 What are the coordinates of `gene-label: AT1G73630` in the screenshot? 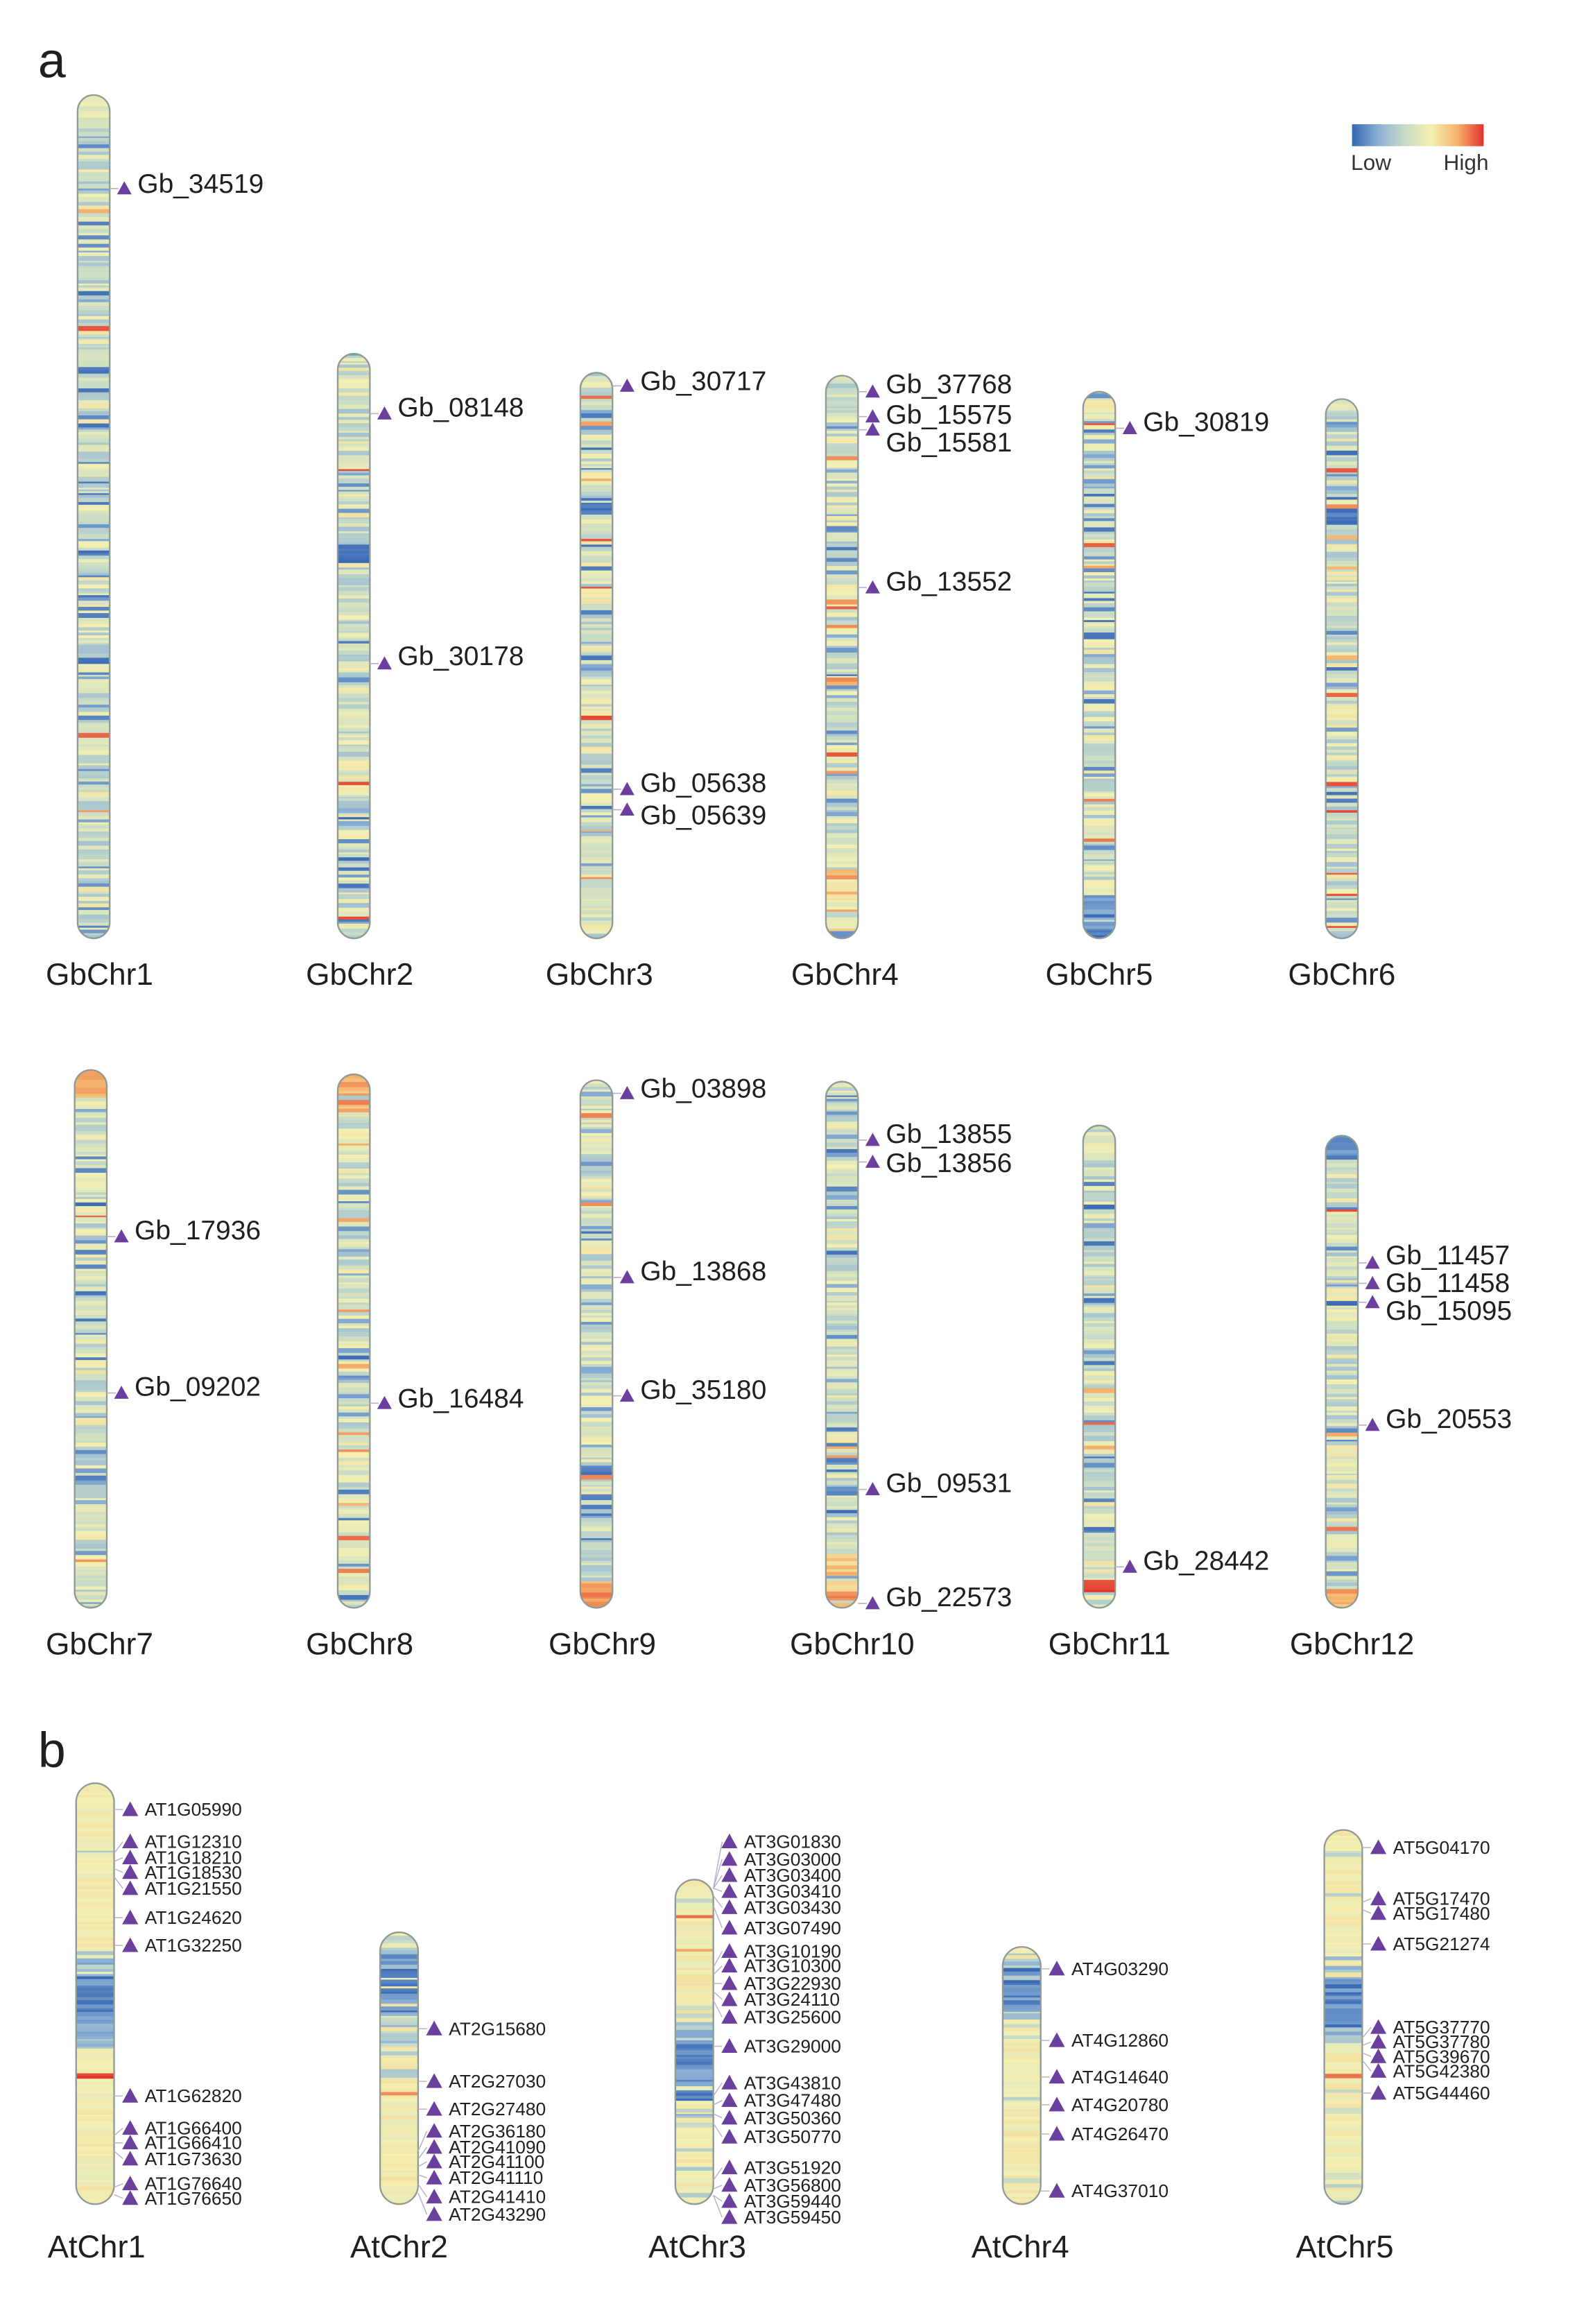 It's located at (193, 2159).